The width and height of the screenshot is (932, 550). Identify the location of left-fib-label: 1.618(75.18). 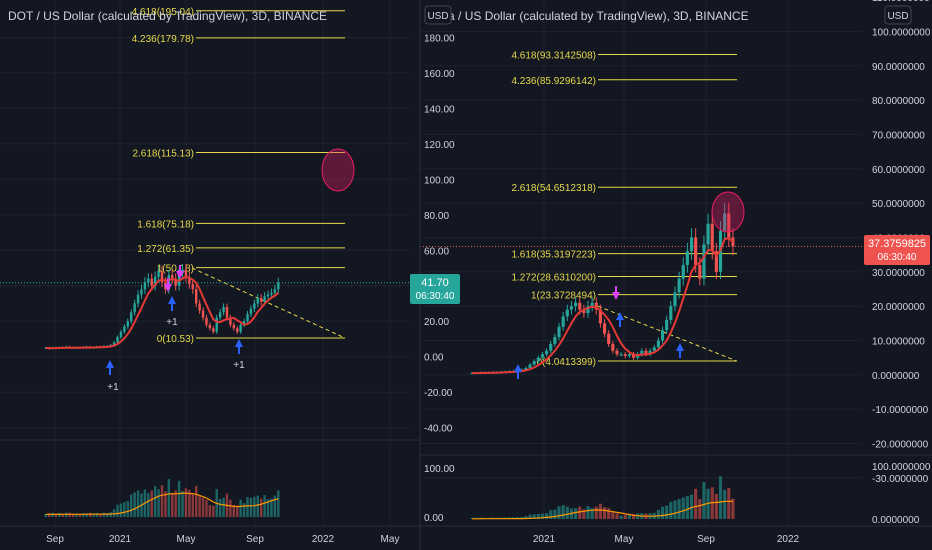
(165, 224).